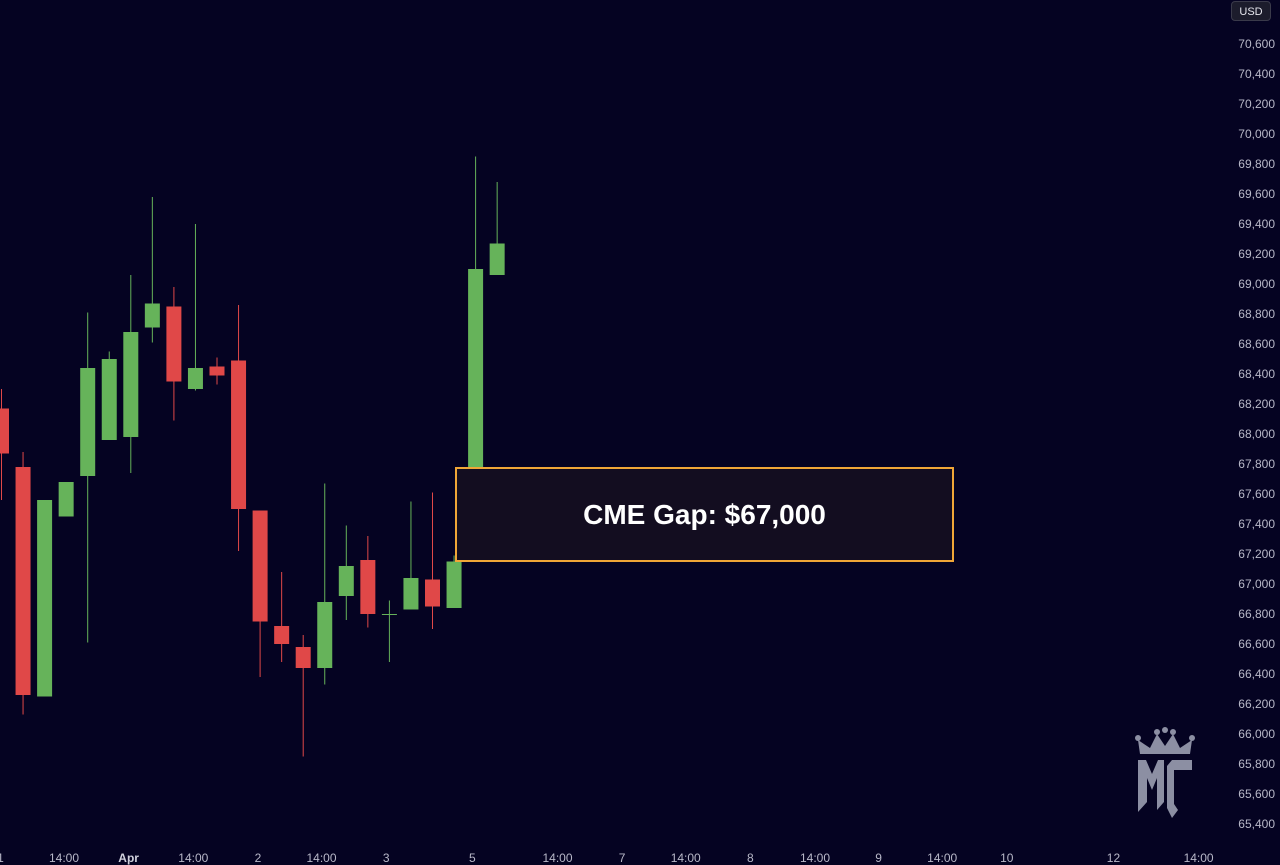  Describe the element at coordinates (1256, 794) in the screenshot. I see `y-tick-label: 65,600` at that location.